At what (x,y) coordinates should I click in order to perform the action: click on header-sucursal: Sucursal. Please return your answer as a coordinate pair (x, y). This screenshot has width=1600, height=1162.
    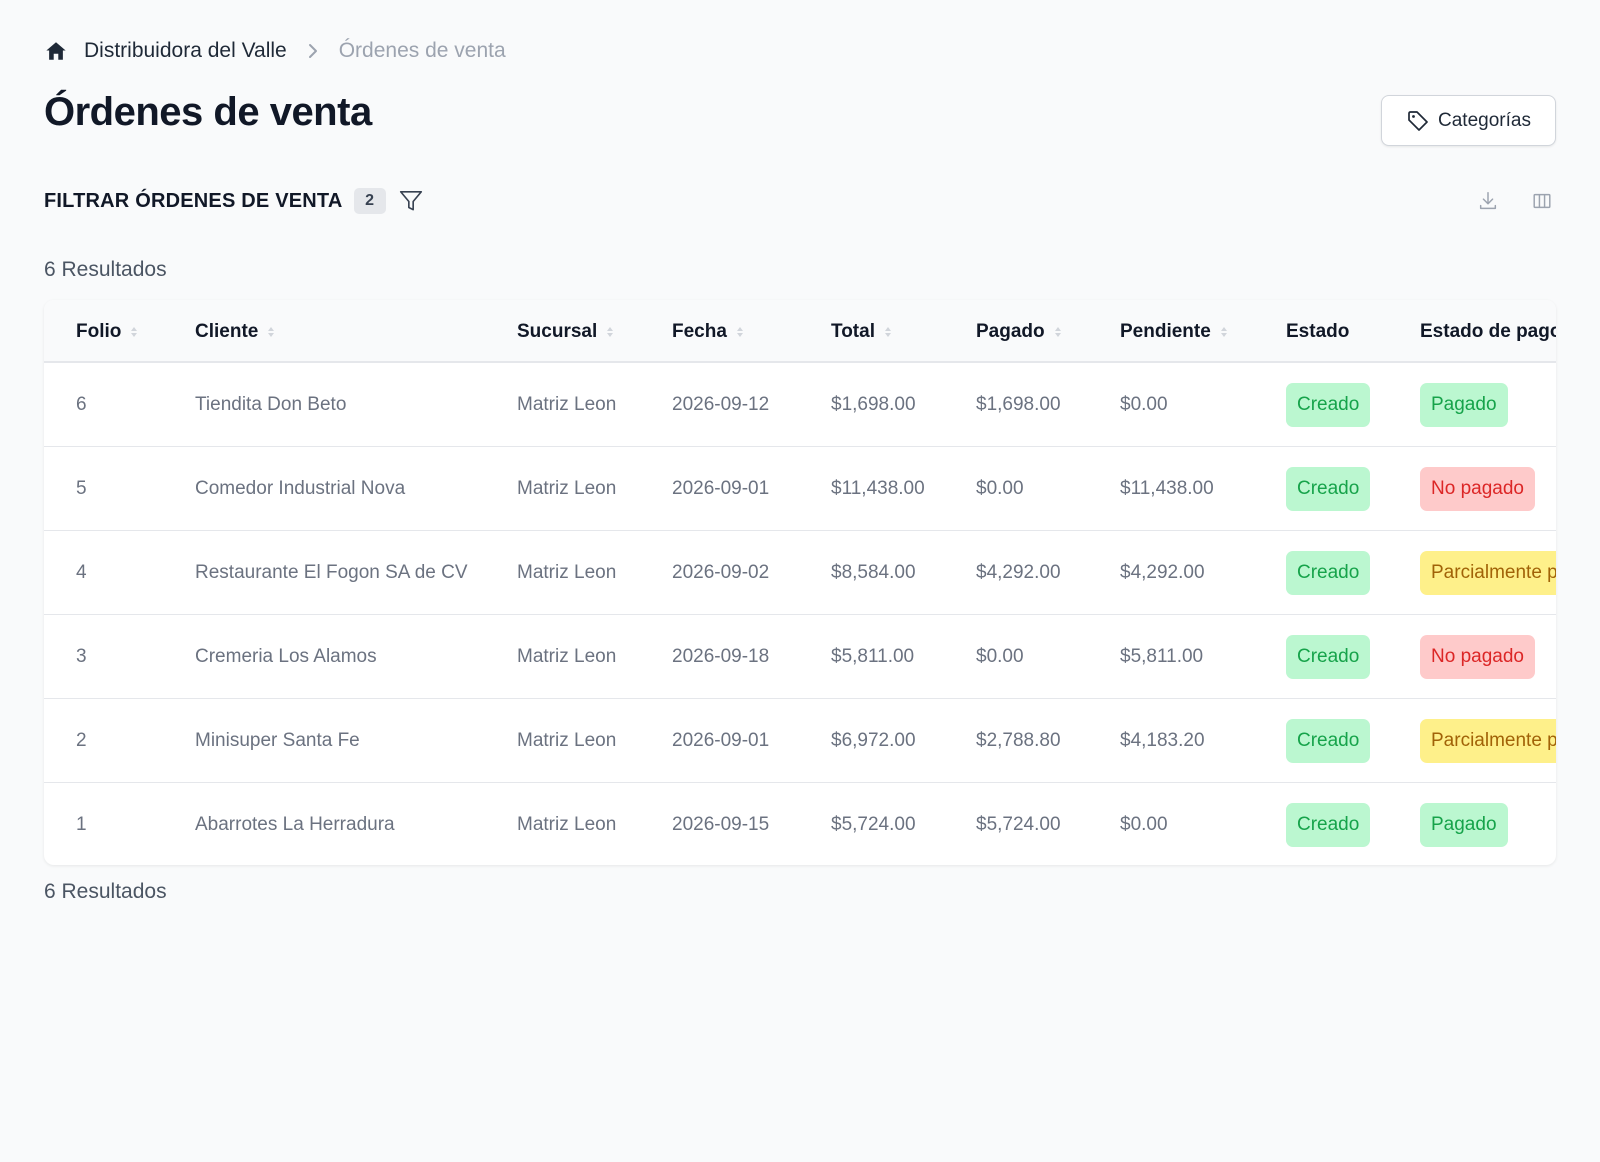
    Looking at the image, I should click on (565, 331).